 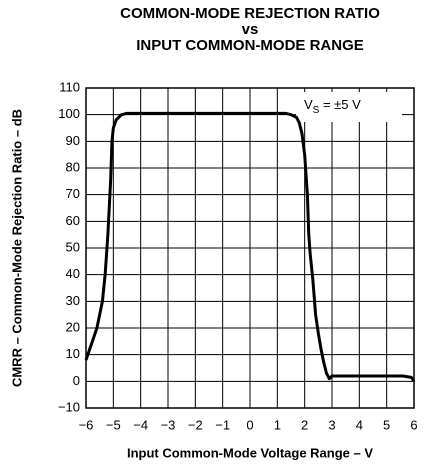 I want to click on y-tick-label: 70, so click(x=73, y=193).